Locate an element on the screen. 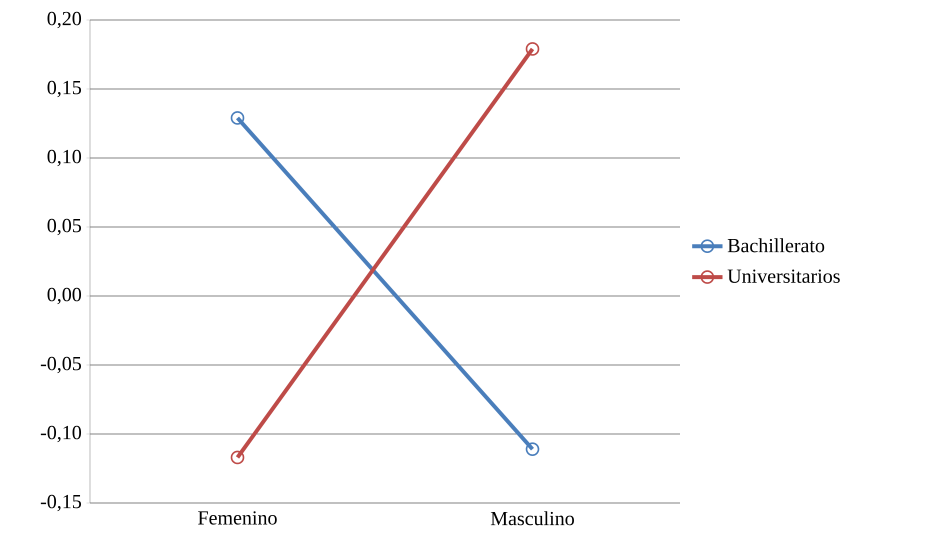 The width and height of the screenshot is (934, 549). x-tick-label: Masculino is located at coordinates (532, 518).